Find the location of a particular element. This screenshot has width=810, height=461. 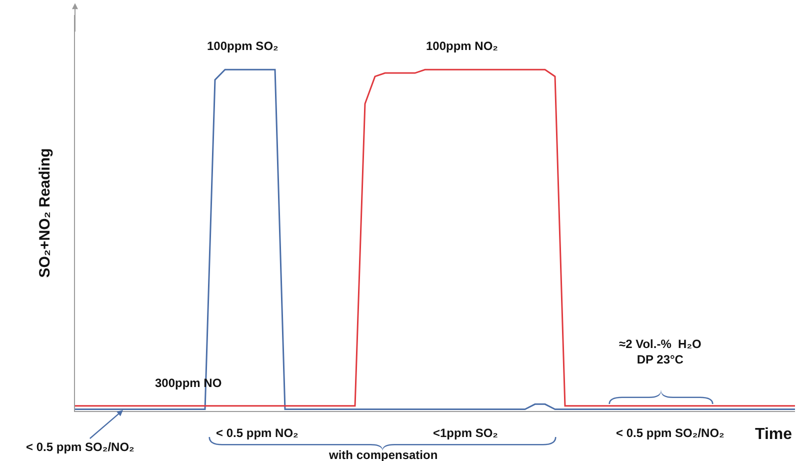

text: 100ppm NO₂ is located at coordinates (462, 46).